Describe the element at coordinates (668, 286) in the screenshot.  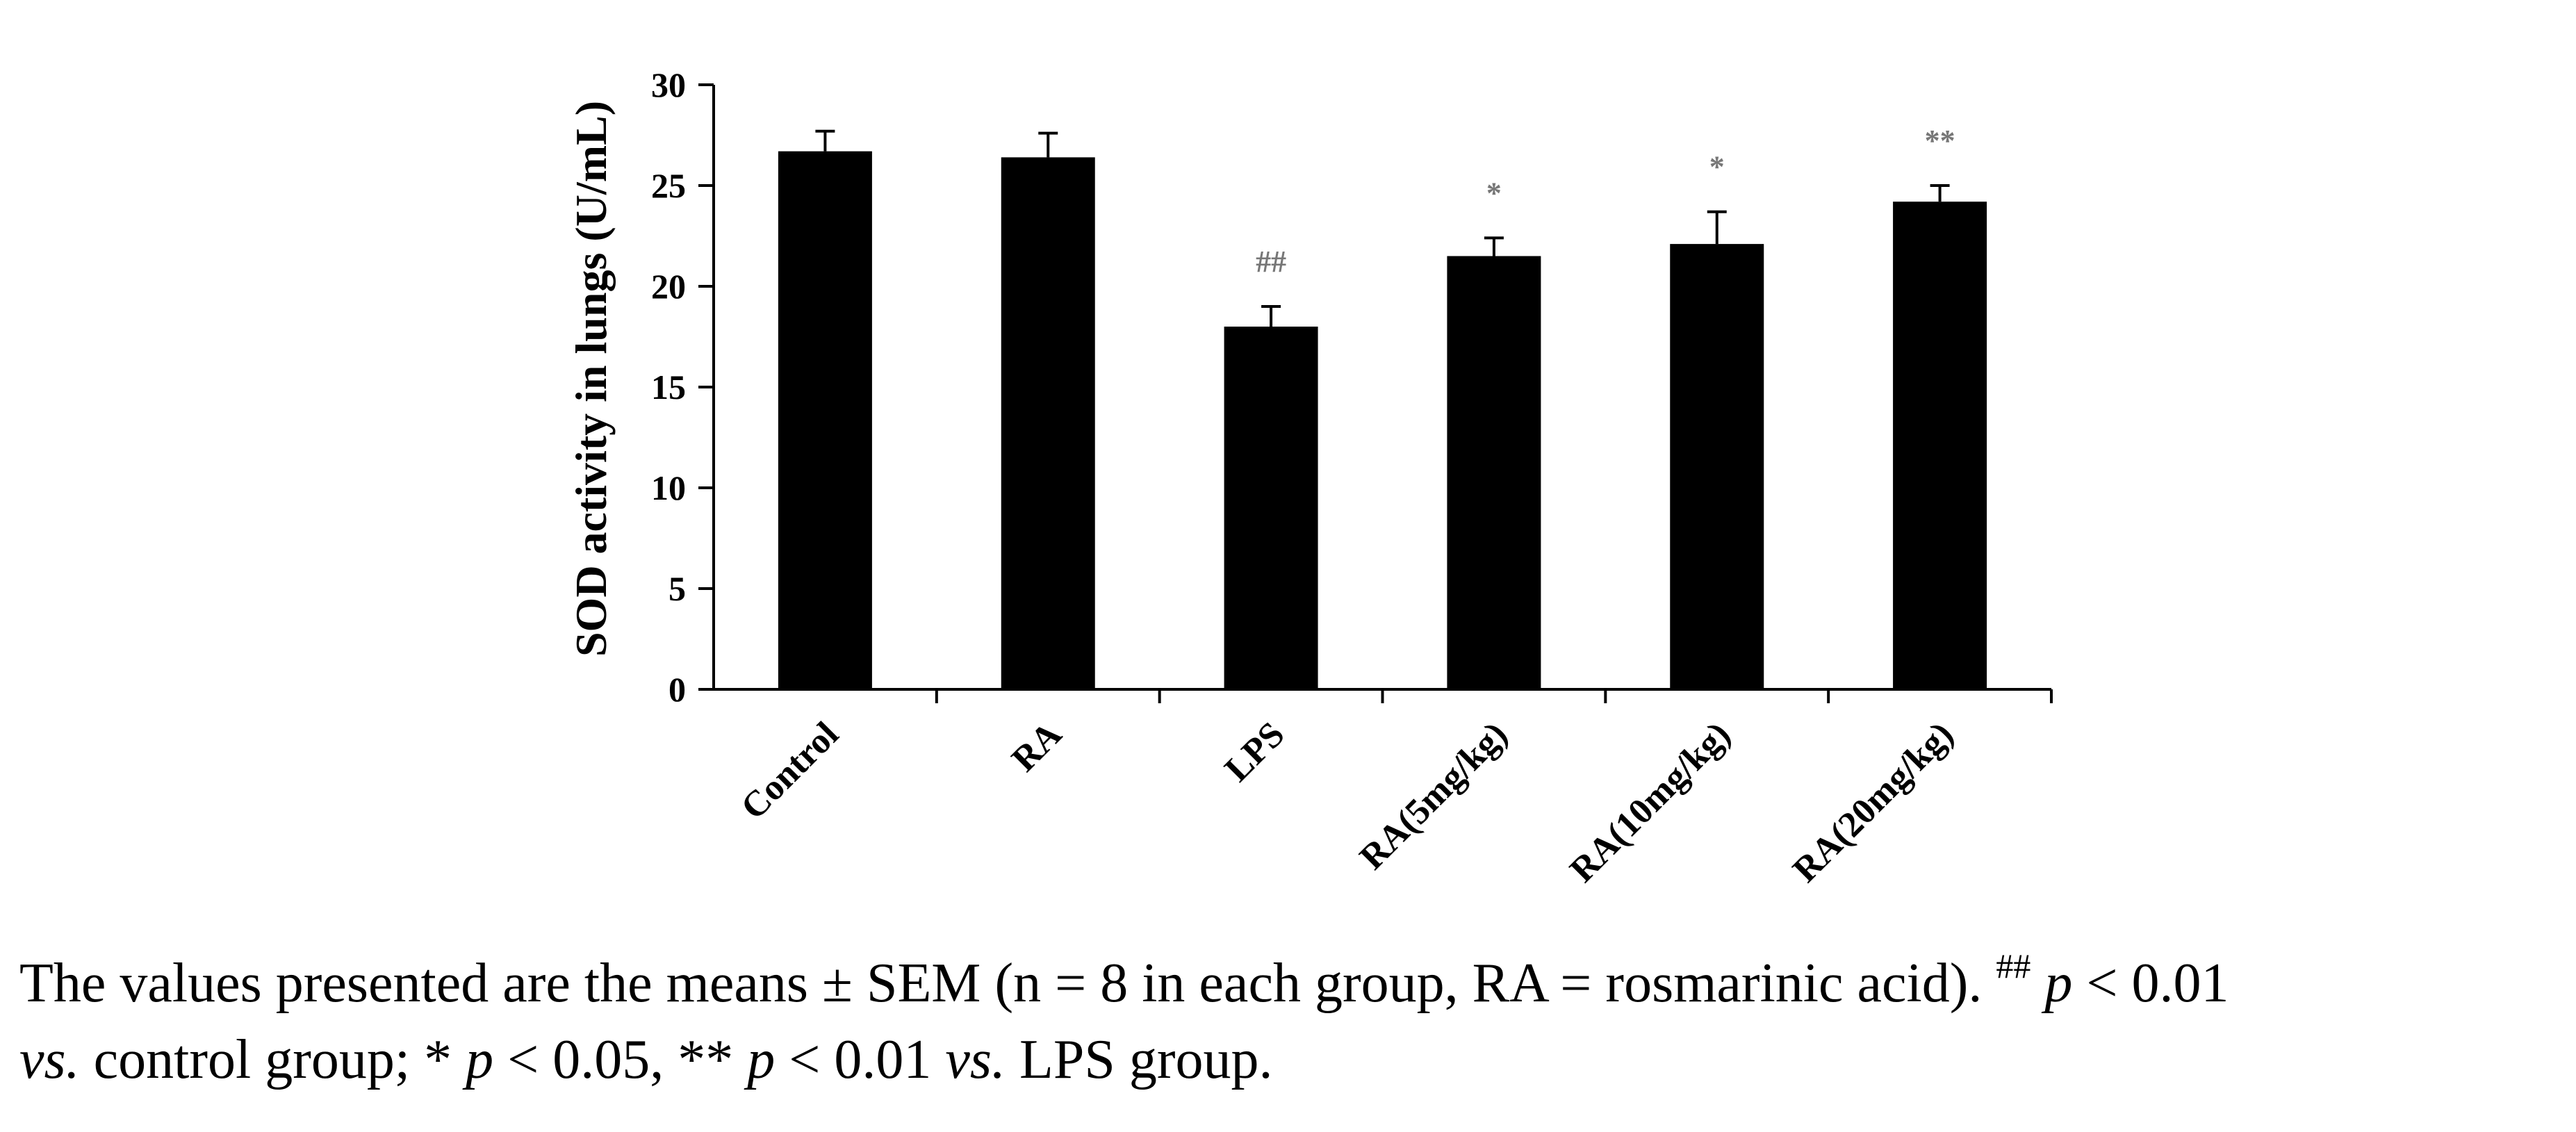
I see `y-tick-label: 20` at that location.